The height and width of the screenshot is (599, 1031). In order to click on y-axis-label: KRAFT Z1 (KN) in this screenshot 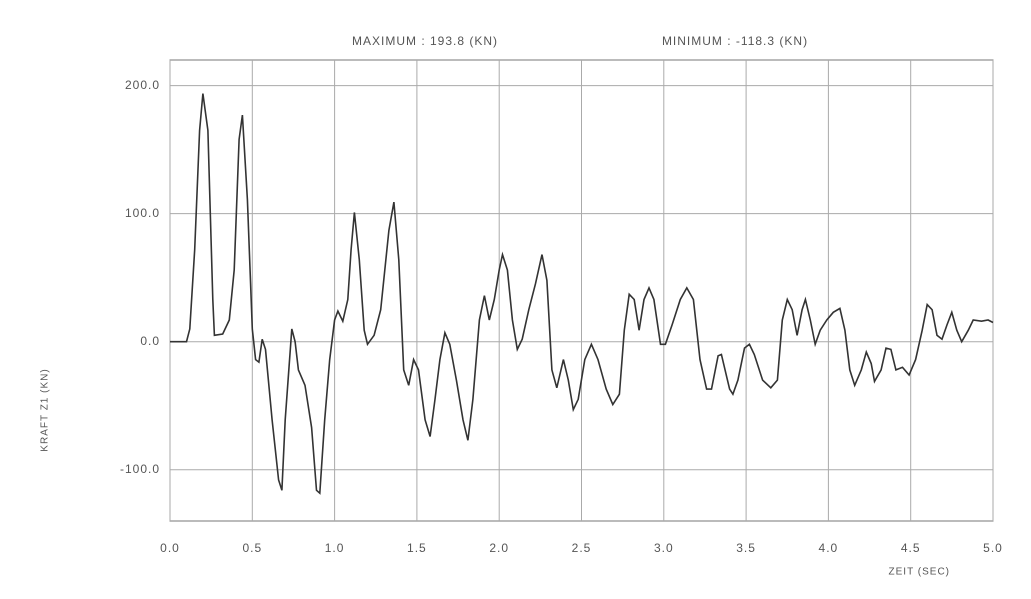, I will do `click(45, 409)`.